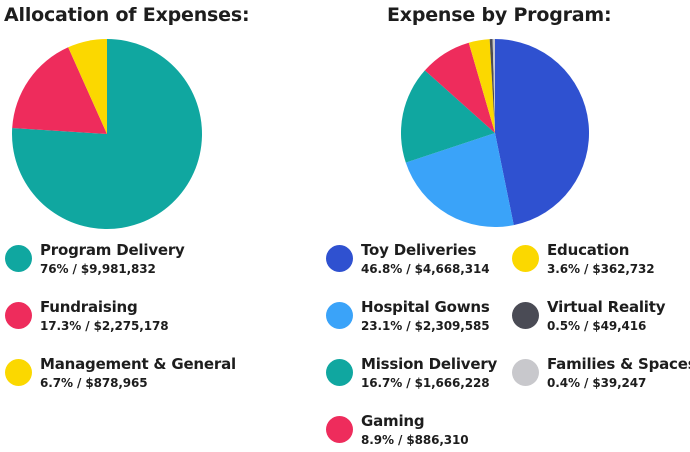 Image resolution: width=690 pixels, height=452 pixels. Describe the element at coordinates (618, 364) in the screenshot. I see `legend-label: Families & Spaces` at that location.